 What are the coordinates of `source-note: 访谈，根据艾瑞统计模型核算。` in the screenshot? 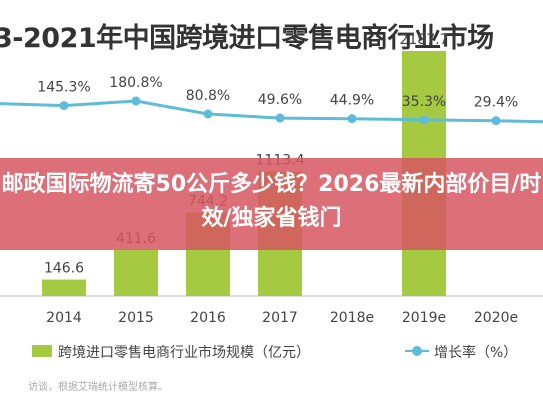 It's located at (98, 387).